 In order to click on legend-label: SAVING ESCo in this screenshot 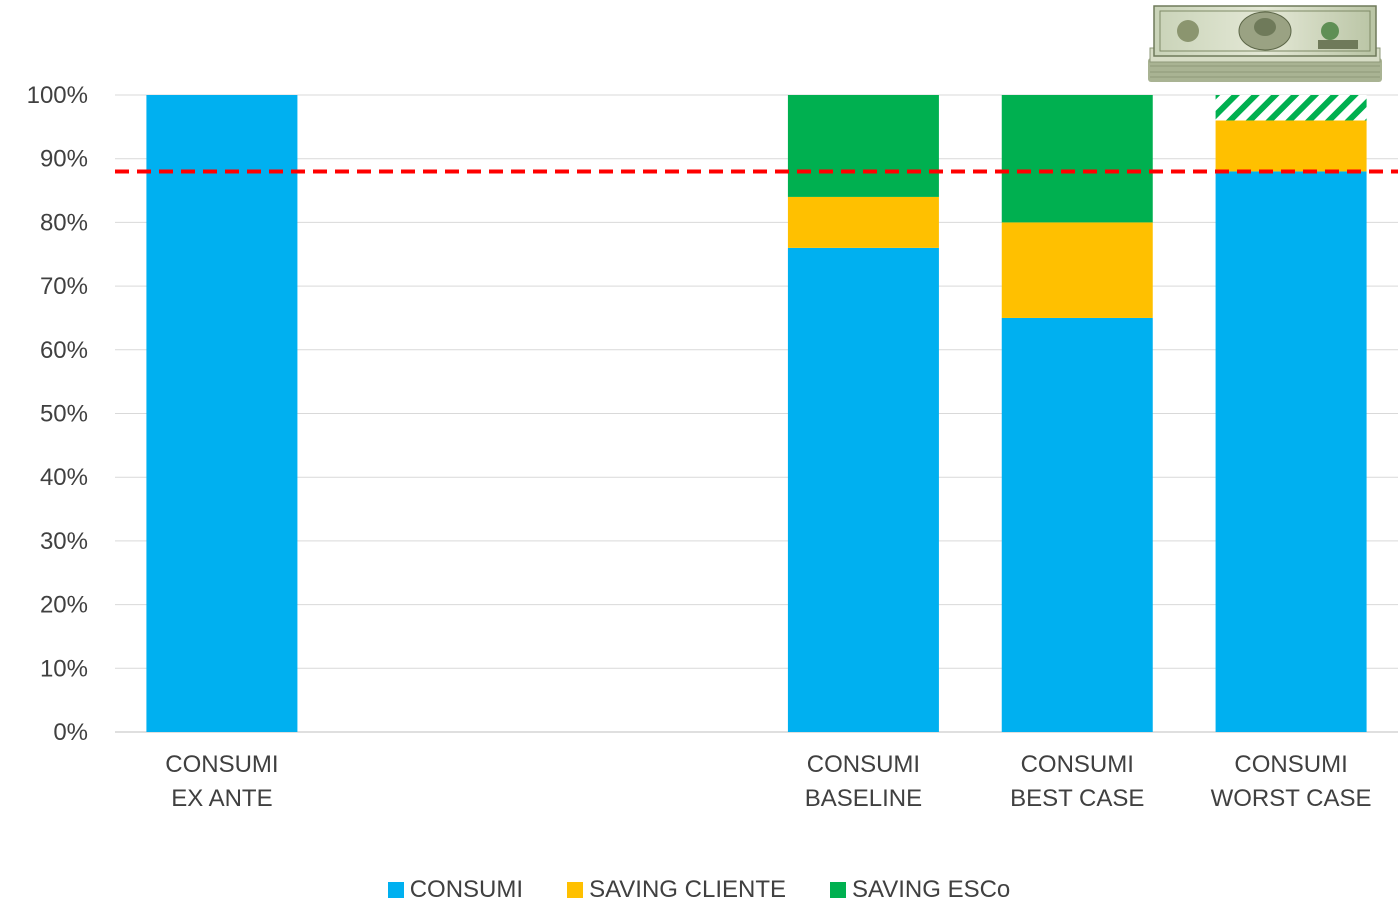, I will do `click(931, 889)`.